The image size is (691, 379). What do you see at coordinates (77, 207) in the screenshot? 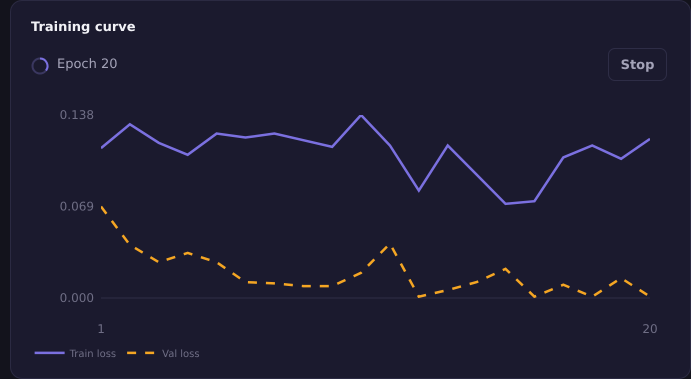
I see `y-tick-label: 0.069` at bounding box center [77, 207].